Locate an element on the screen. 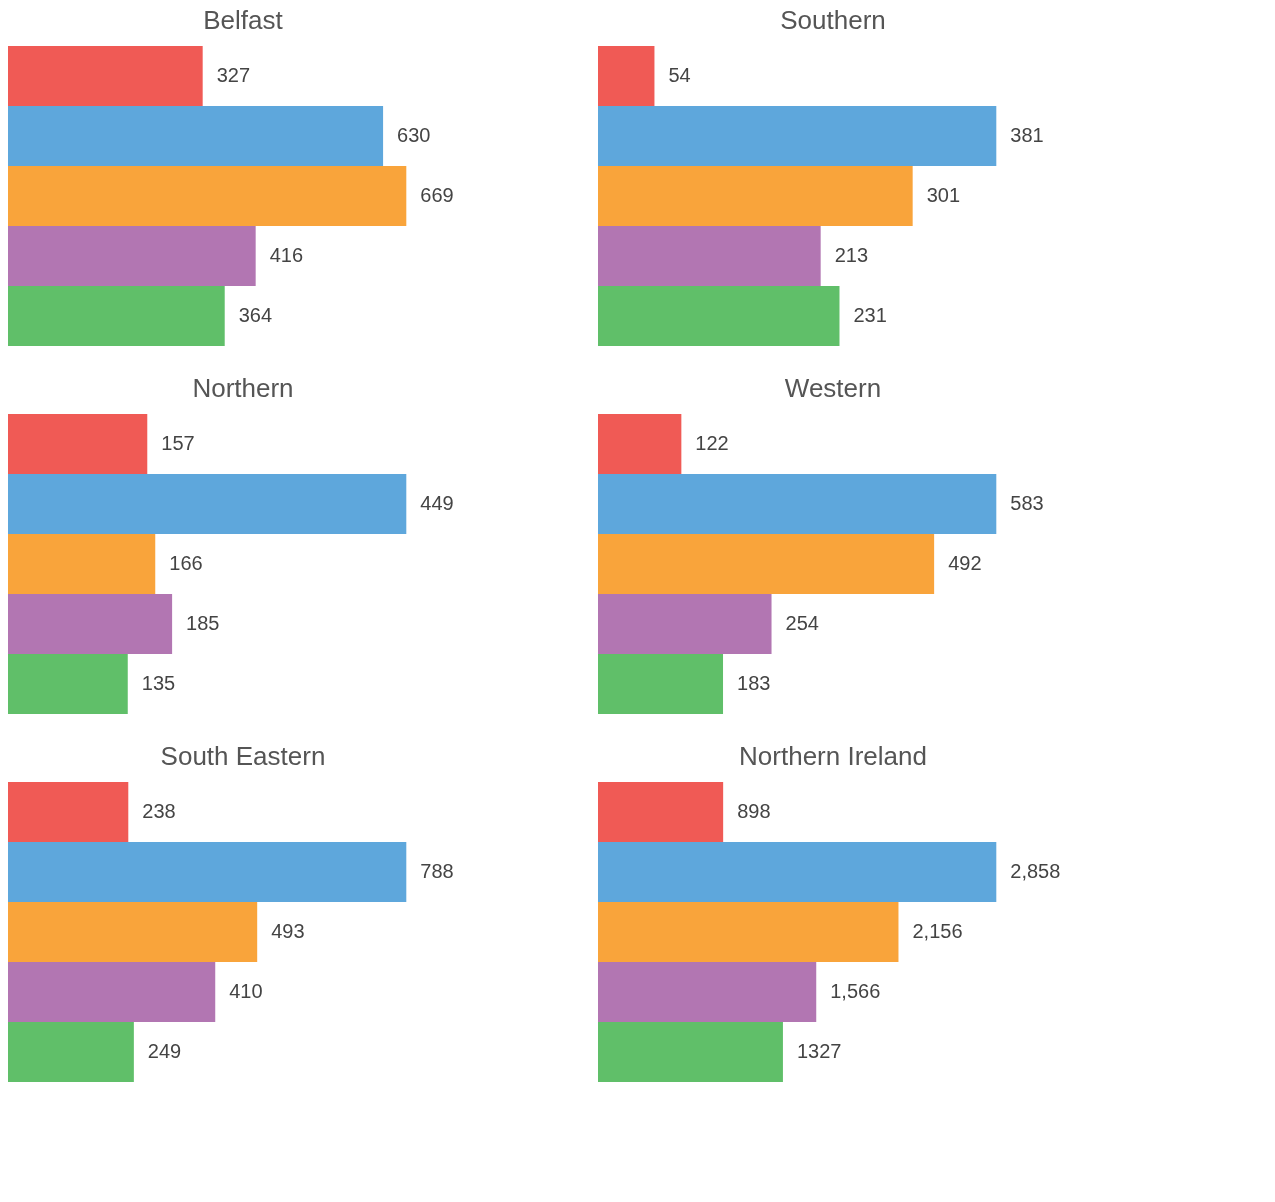 This screenshot has width=1275, height=1202. data-label: 157 is located at coordinates (178, 443).